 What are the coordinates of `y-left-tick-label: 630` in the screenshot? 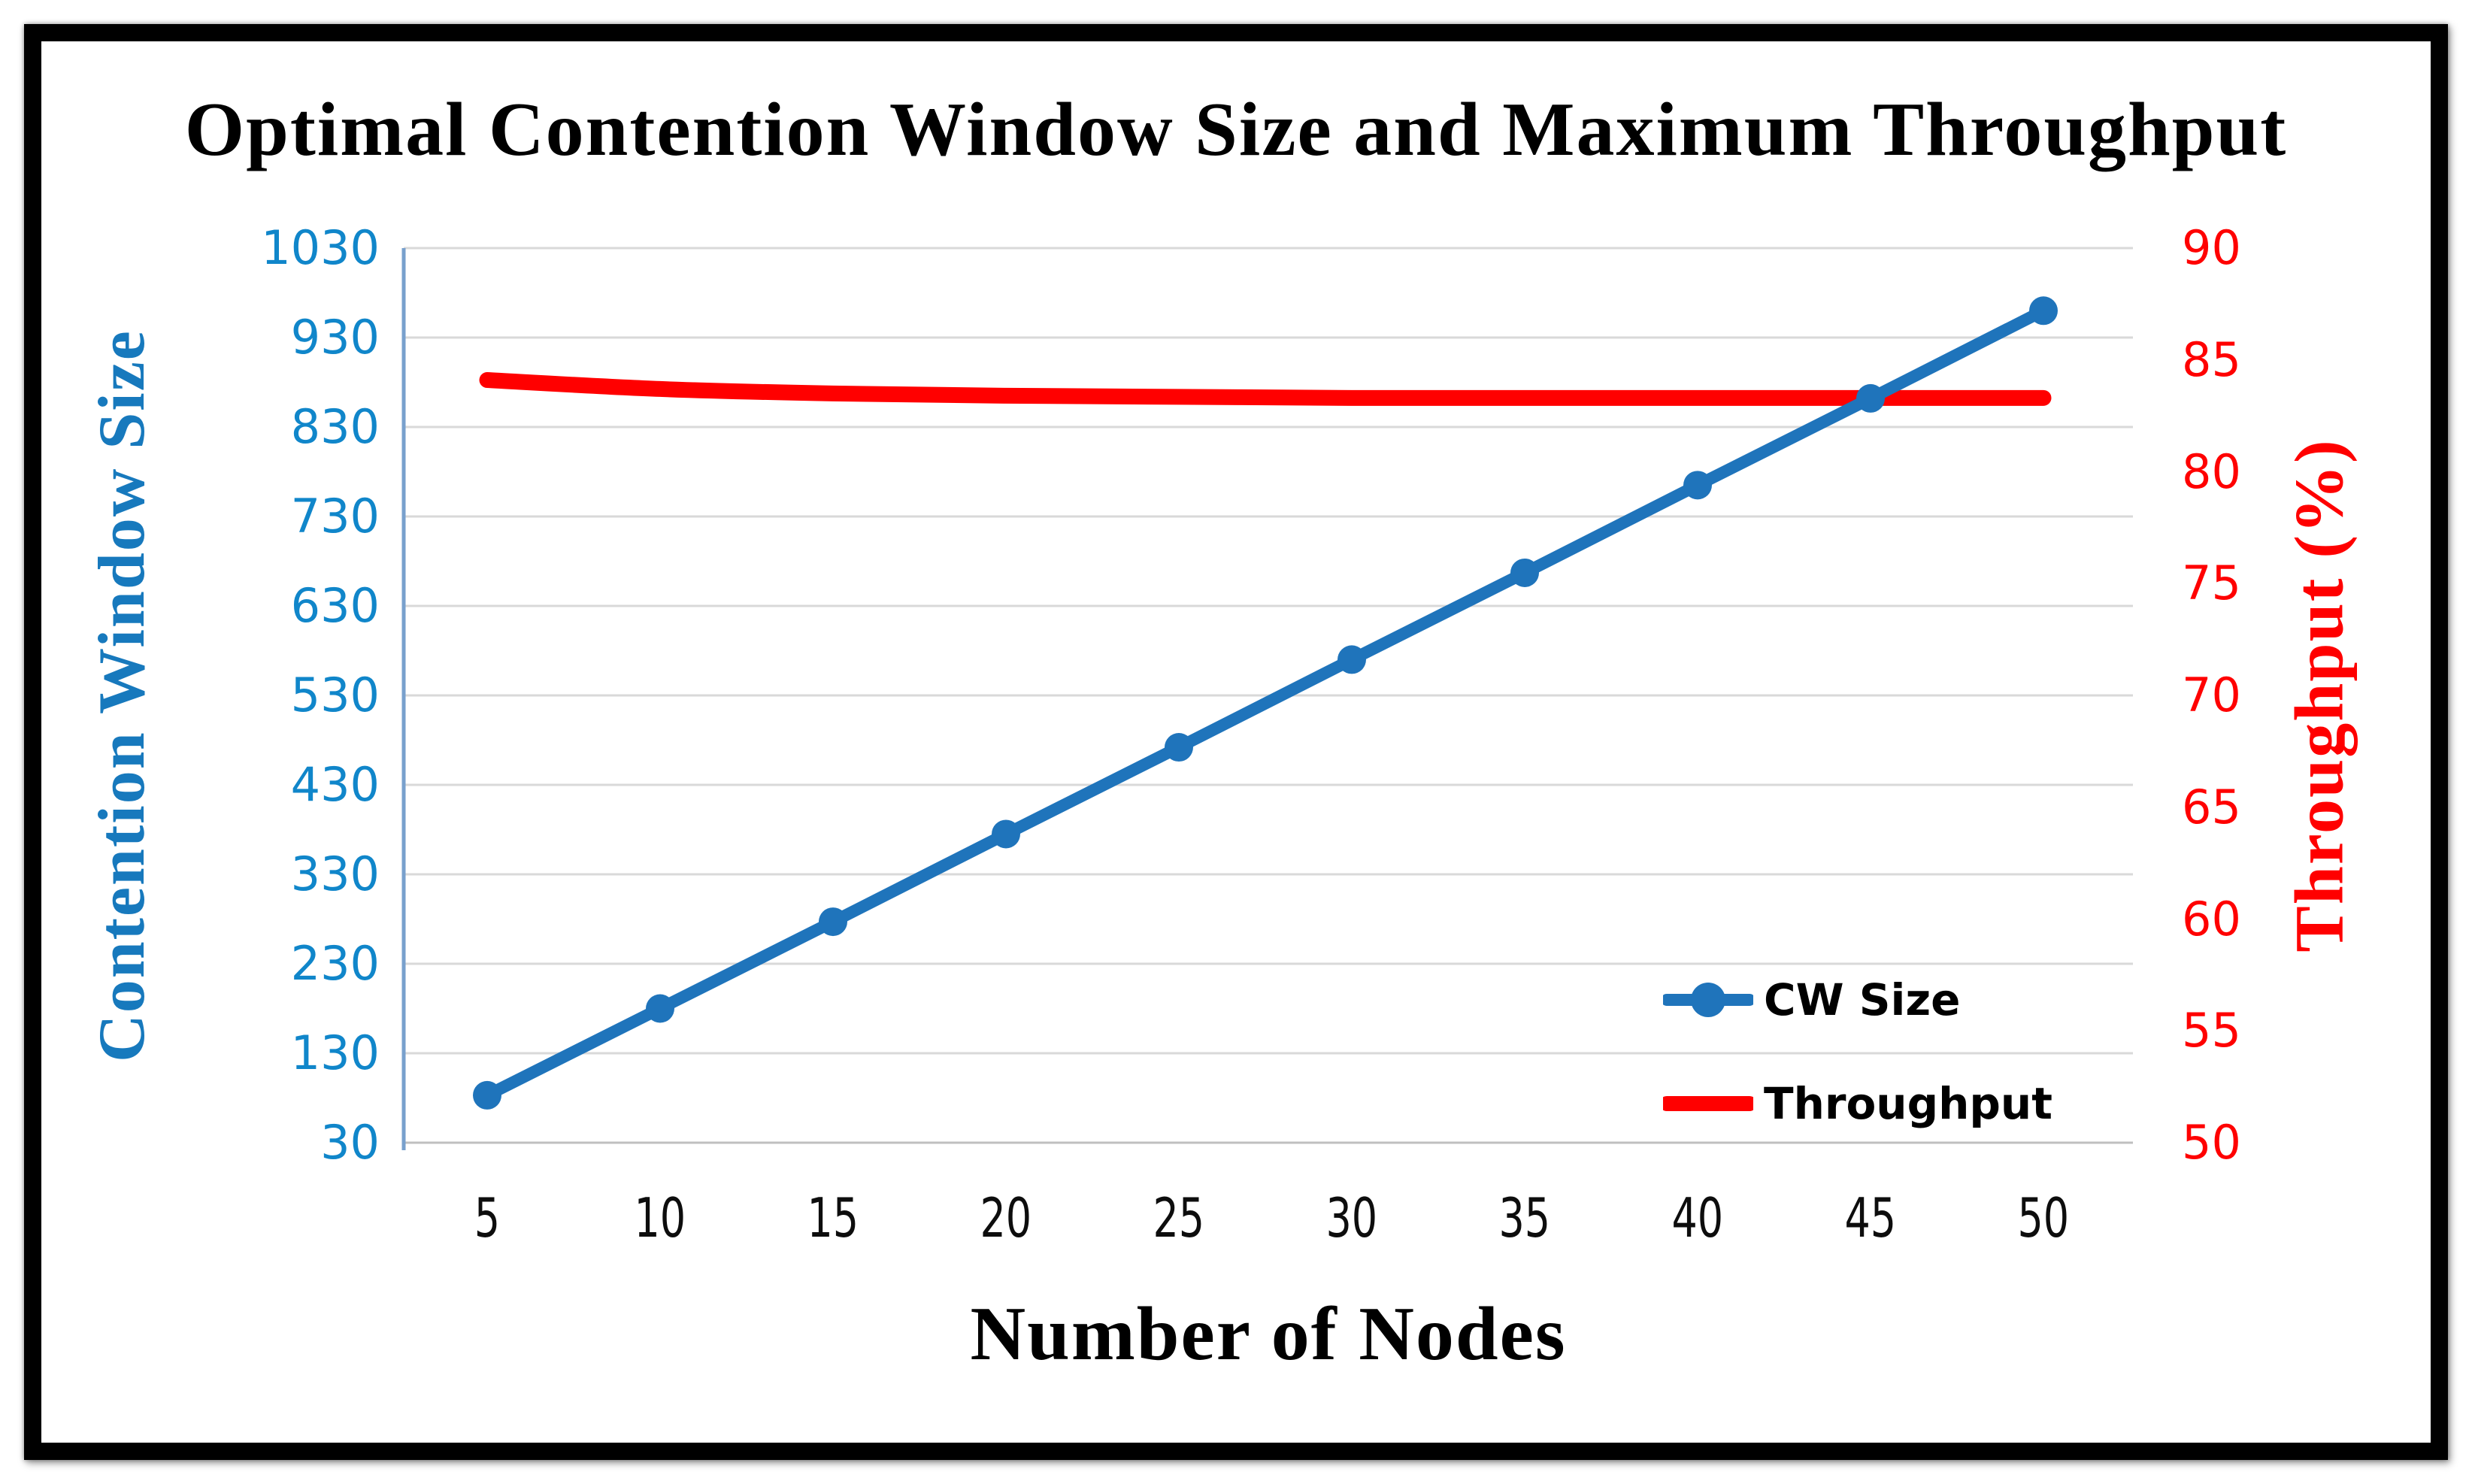 It's located at (335, 605).